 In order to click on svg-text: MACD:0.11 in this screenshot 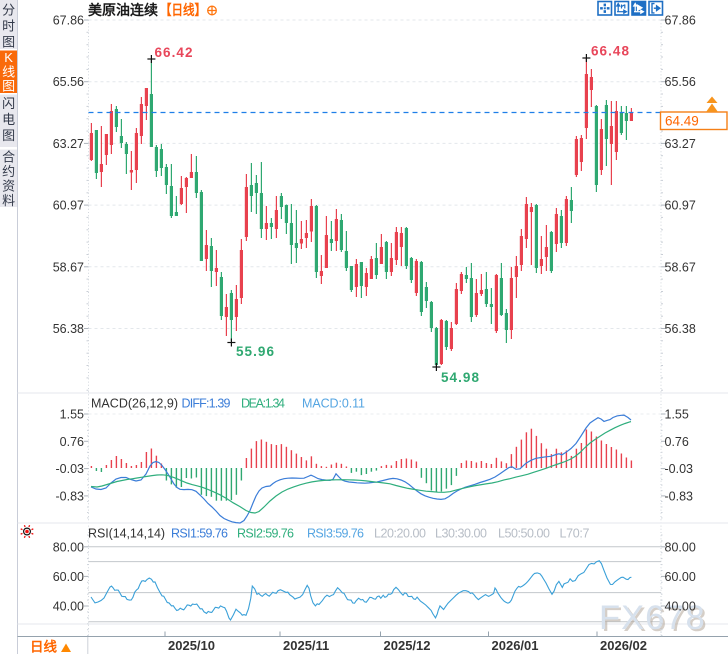, I will do `click(333, 404)`.